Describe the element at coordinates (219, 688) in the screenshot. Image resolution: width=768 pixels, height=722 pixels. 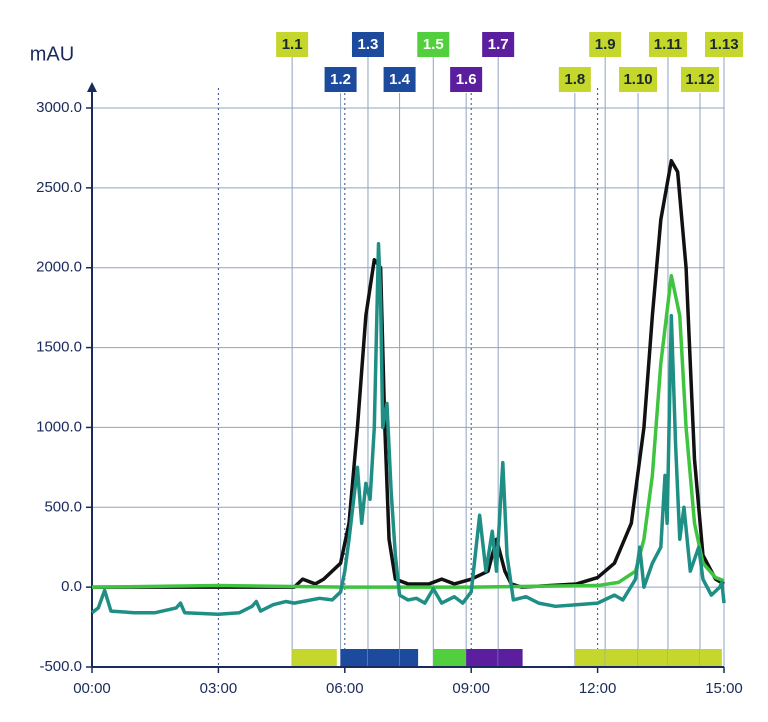
I see `x-tick-label: 03:00` at that location.